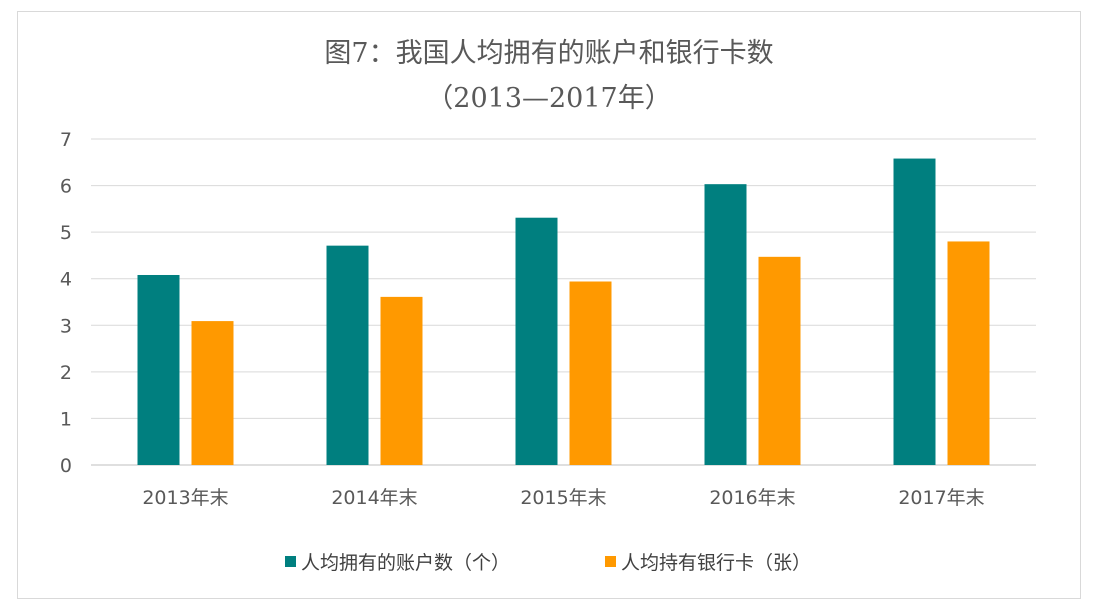  Describe the element at coordinates (66, 140) in the screenshot. I see `y-tick-label: 7` at that location.